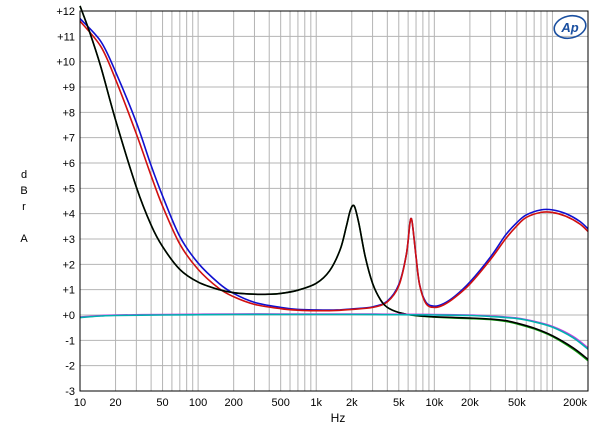  I want to click on x-tick-label: 20k, so click(470, 403).